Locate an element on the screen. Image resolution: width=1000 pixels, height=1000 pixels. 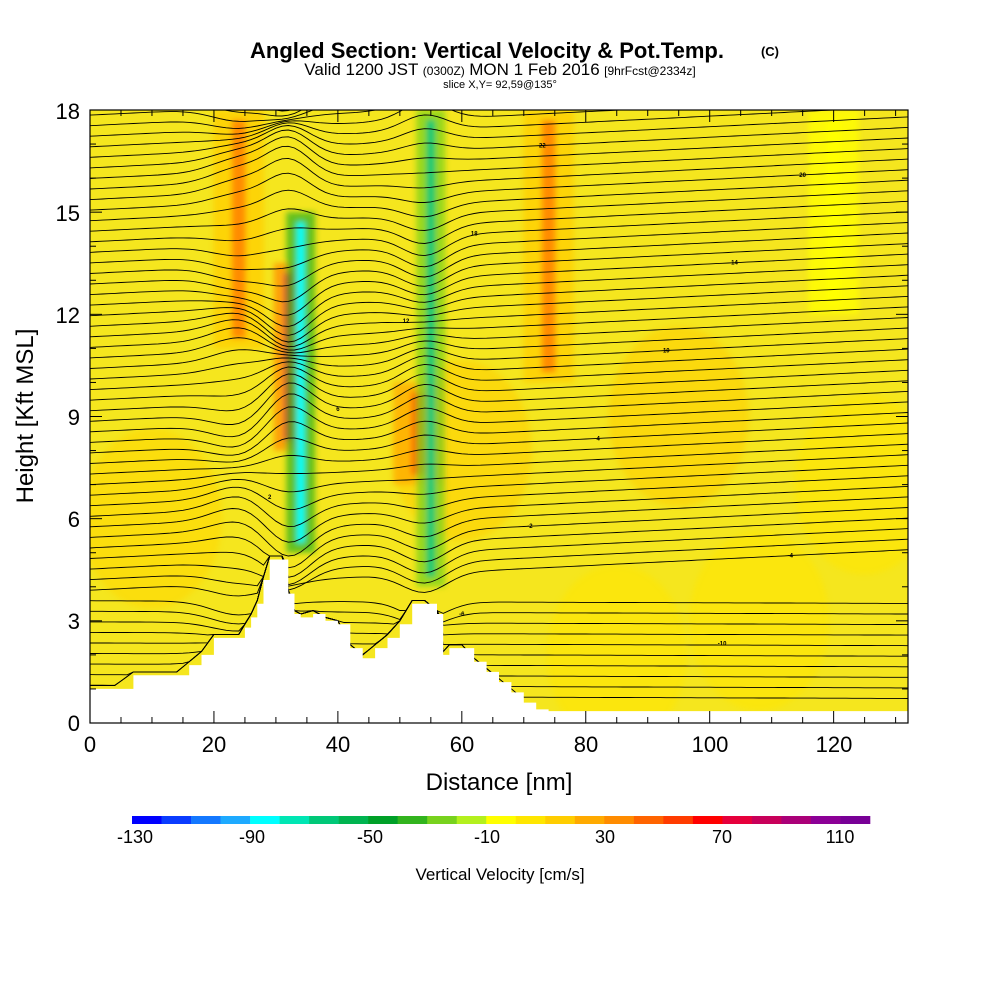
colorbar-tick-label: 30 is located at coordinates (605, 837).